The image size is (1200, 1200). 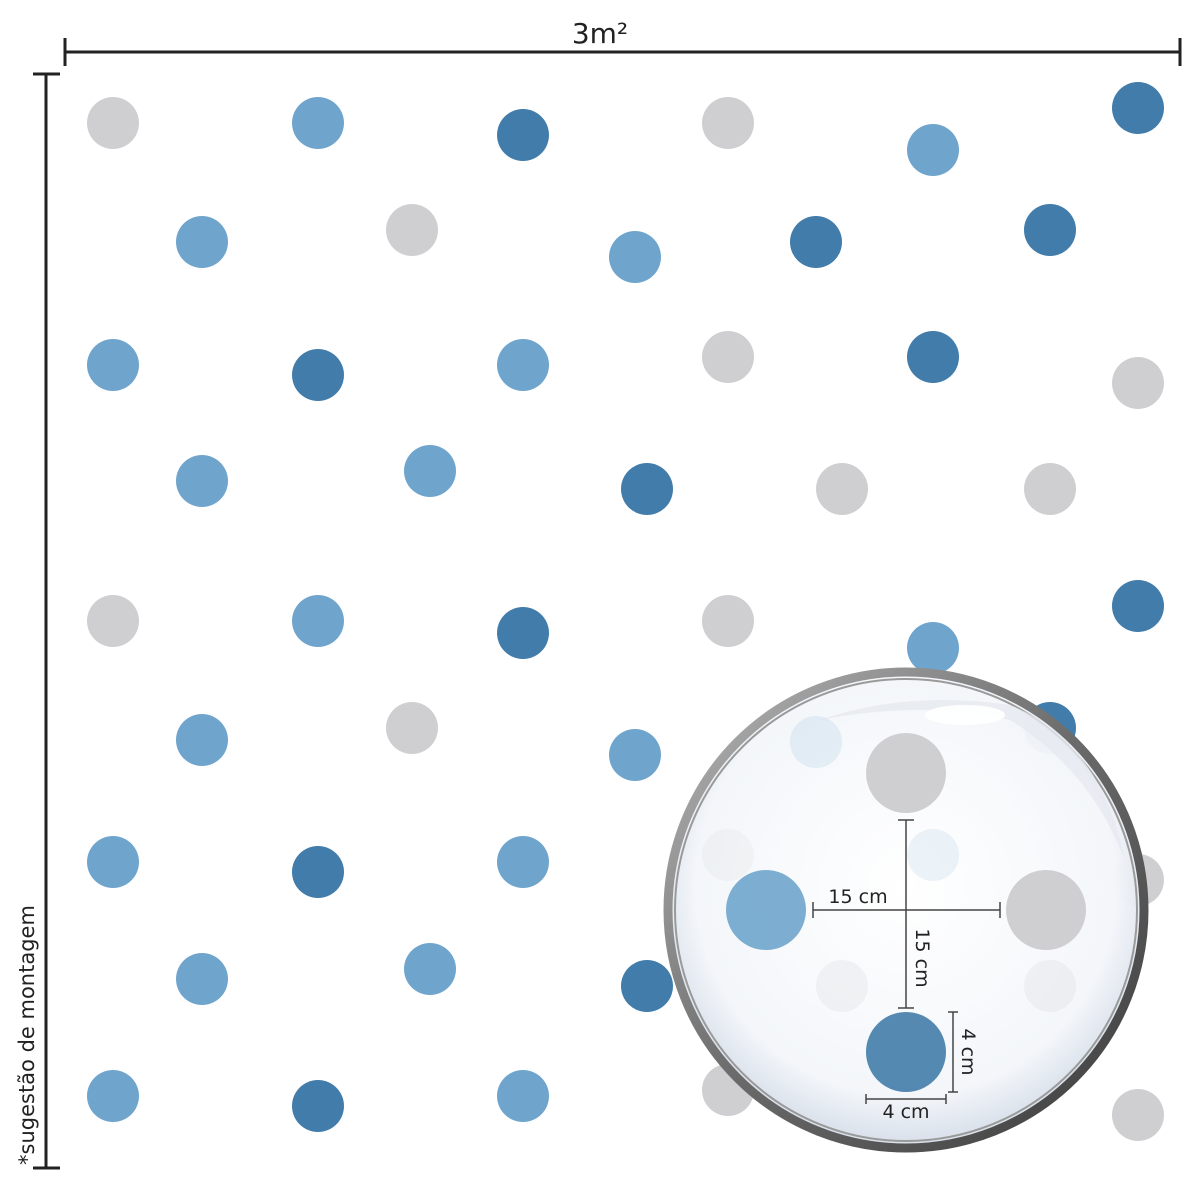 I want to click on height-label: *sugestão de montagem, so click(x=27, y=1035).